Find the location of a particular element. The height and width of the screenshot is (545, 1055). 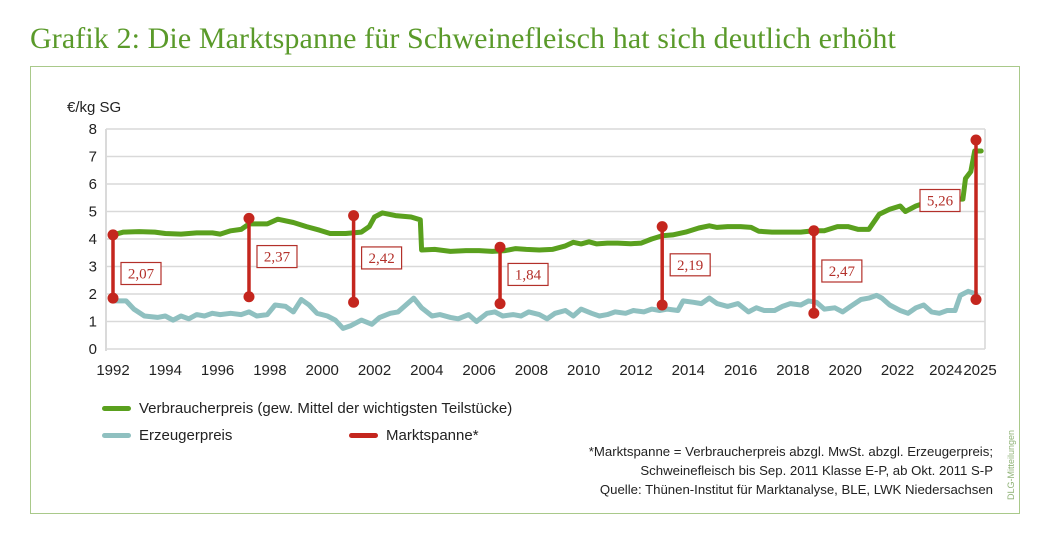

y-tick-label: 8 is located at coordinates (93, 129).